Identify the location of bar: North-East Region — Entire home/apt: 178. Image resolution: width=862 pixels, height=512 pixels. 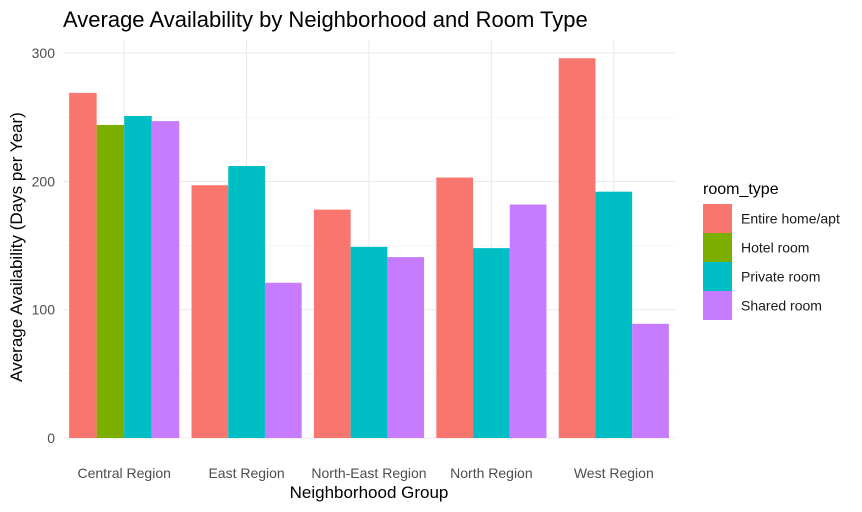
(332, 323).